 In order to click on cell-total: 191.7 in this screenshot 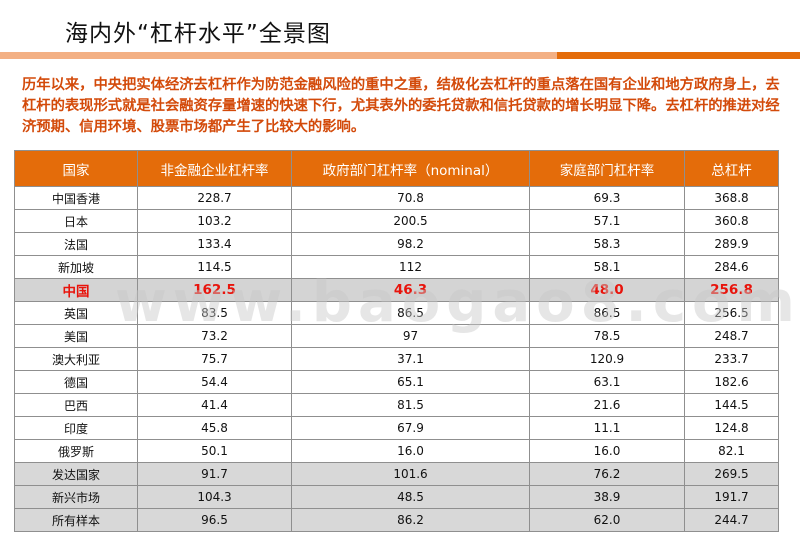, I will do `click(731, 497)`.